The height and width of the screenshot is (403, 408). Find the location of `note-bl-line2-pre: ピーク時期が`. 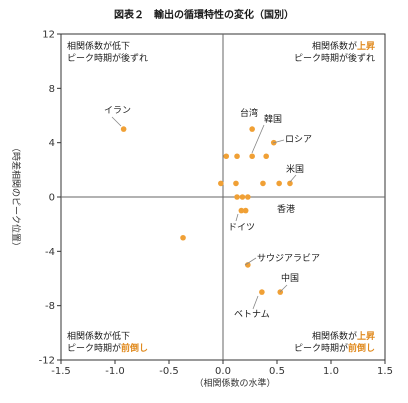

note-bl-line2-pre: ピーク時期が is located at coordinates (94, 348).